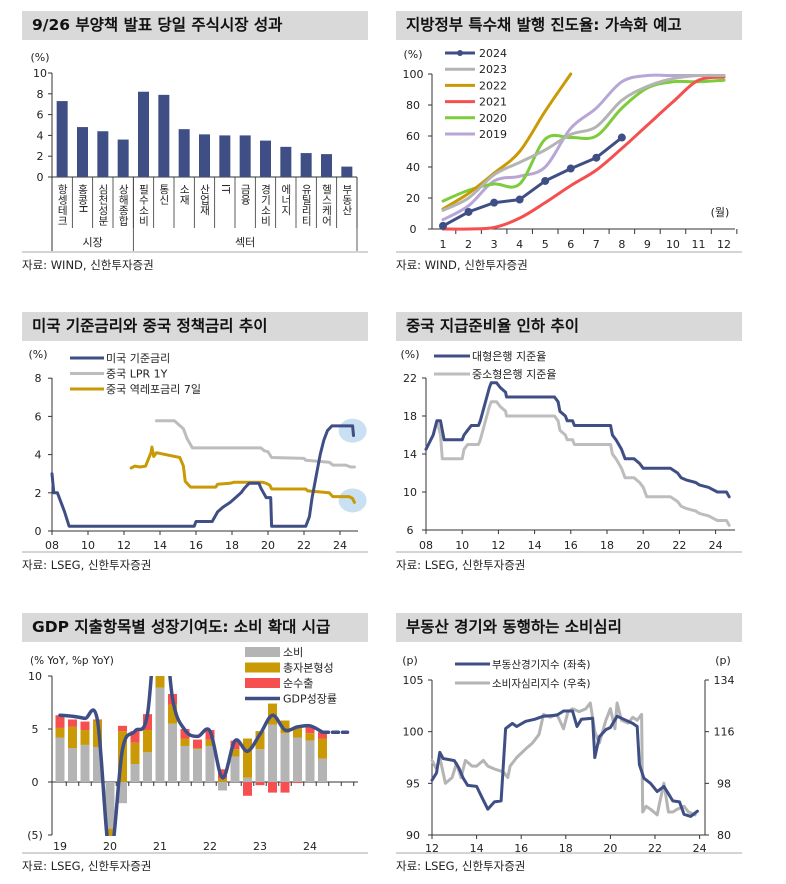  What do you see at coordinates (413, 835) in the screenshot?
I see `left-y-tick-label: 90` at bounding box center [413, 835].